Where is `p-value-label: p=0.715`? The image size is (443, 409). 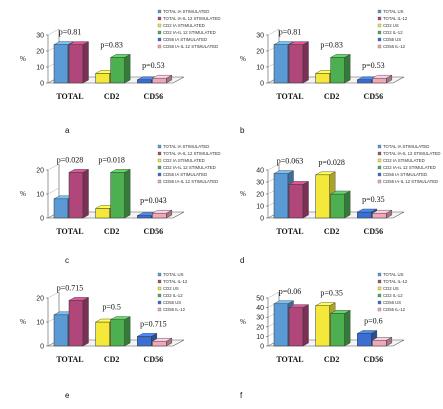 p-value-label: p=0.715 is located at coordinates (70, 287).